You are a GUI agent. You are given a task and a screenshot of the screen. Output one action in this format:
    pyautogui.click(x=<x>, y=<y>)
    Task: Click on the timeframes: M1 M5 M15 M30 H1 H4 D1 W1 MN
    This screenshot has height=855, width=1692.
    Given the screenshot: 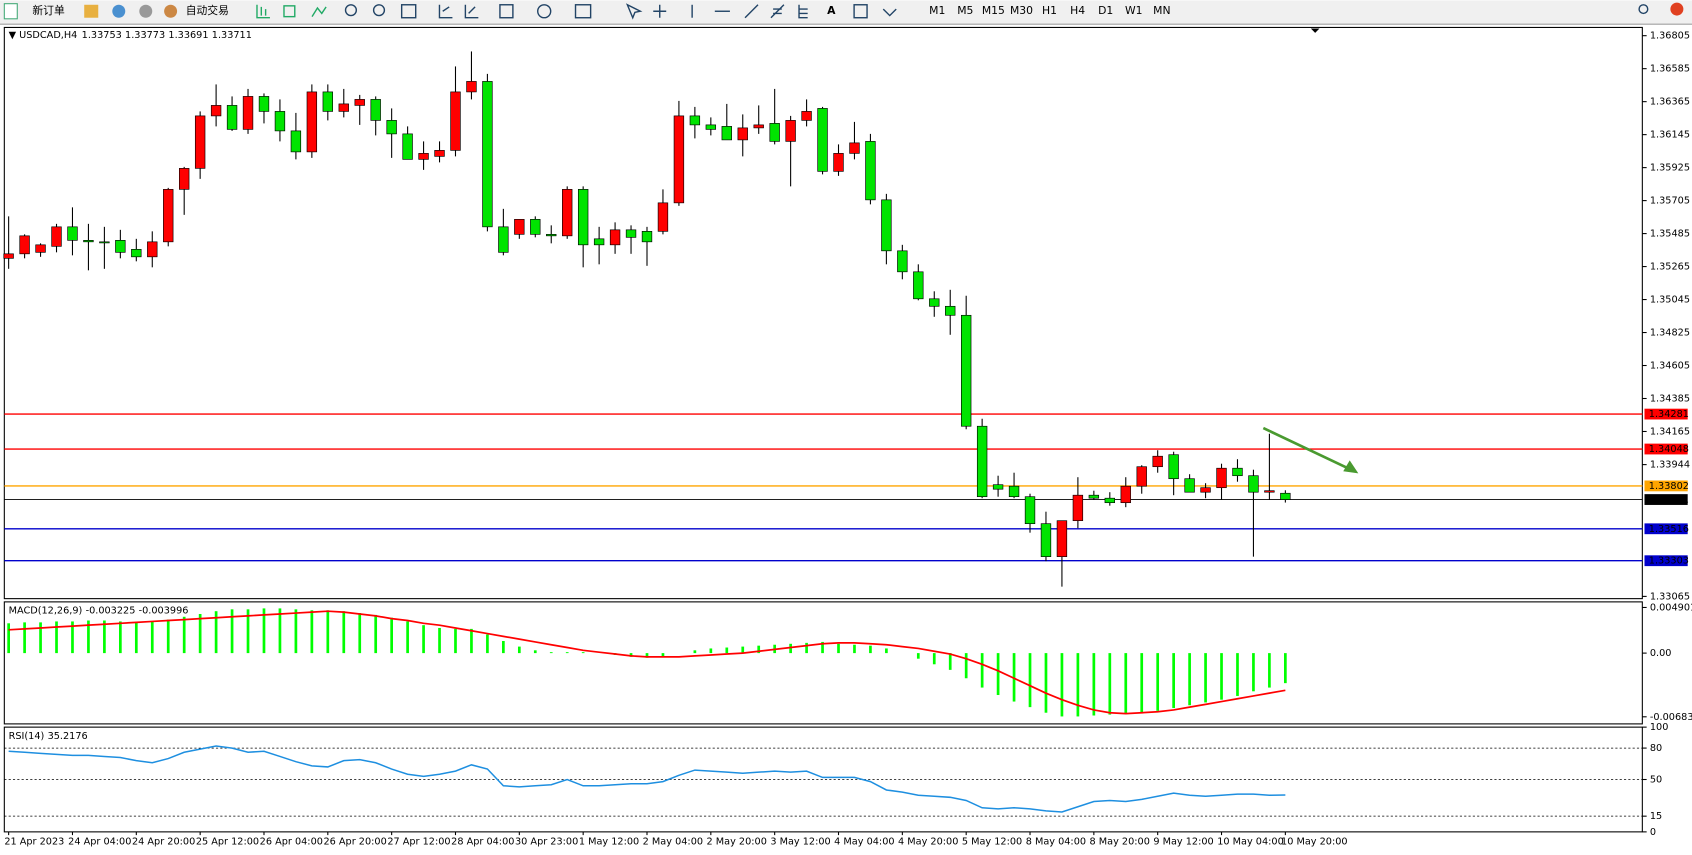 What is the action you would take?
    pyautogui.click(x=1049, y=10)
    